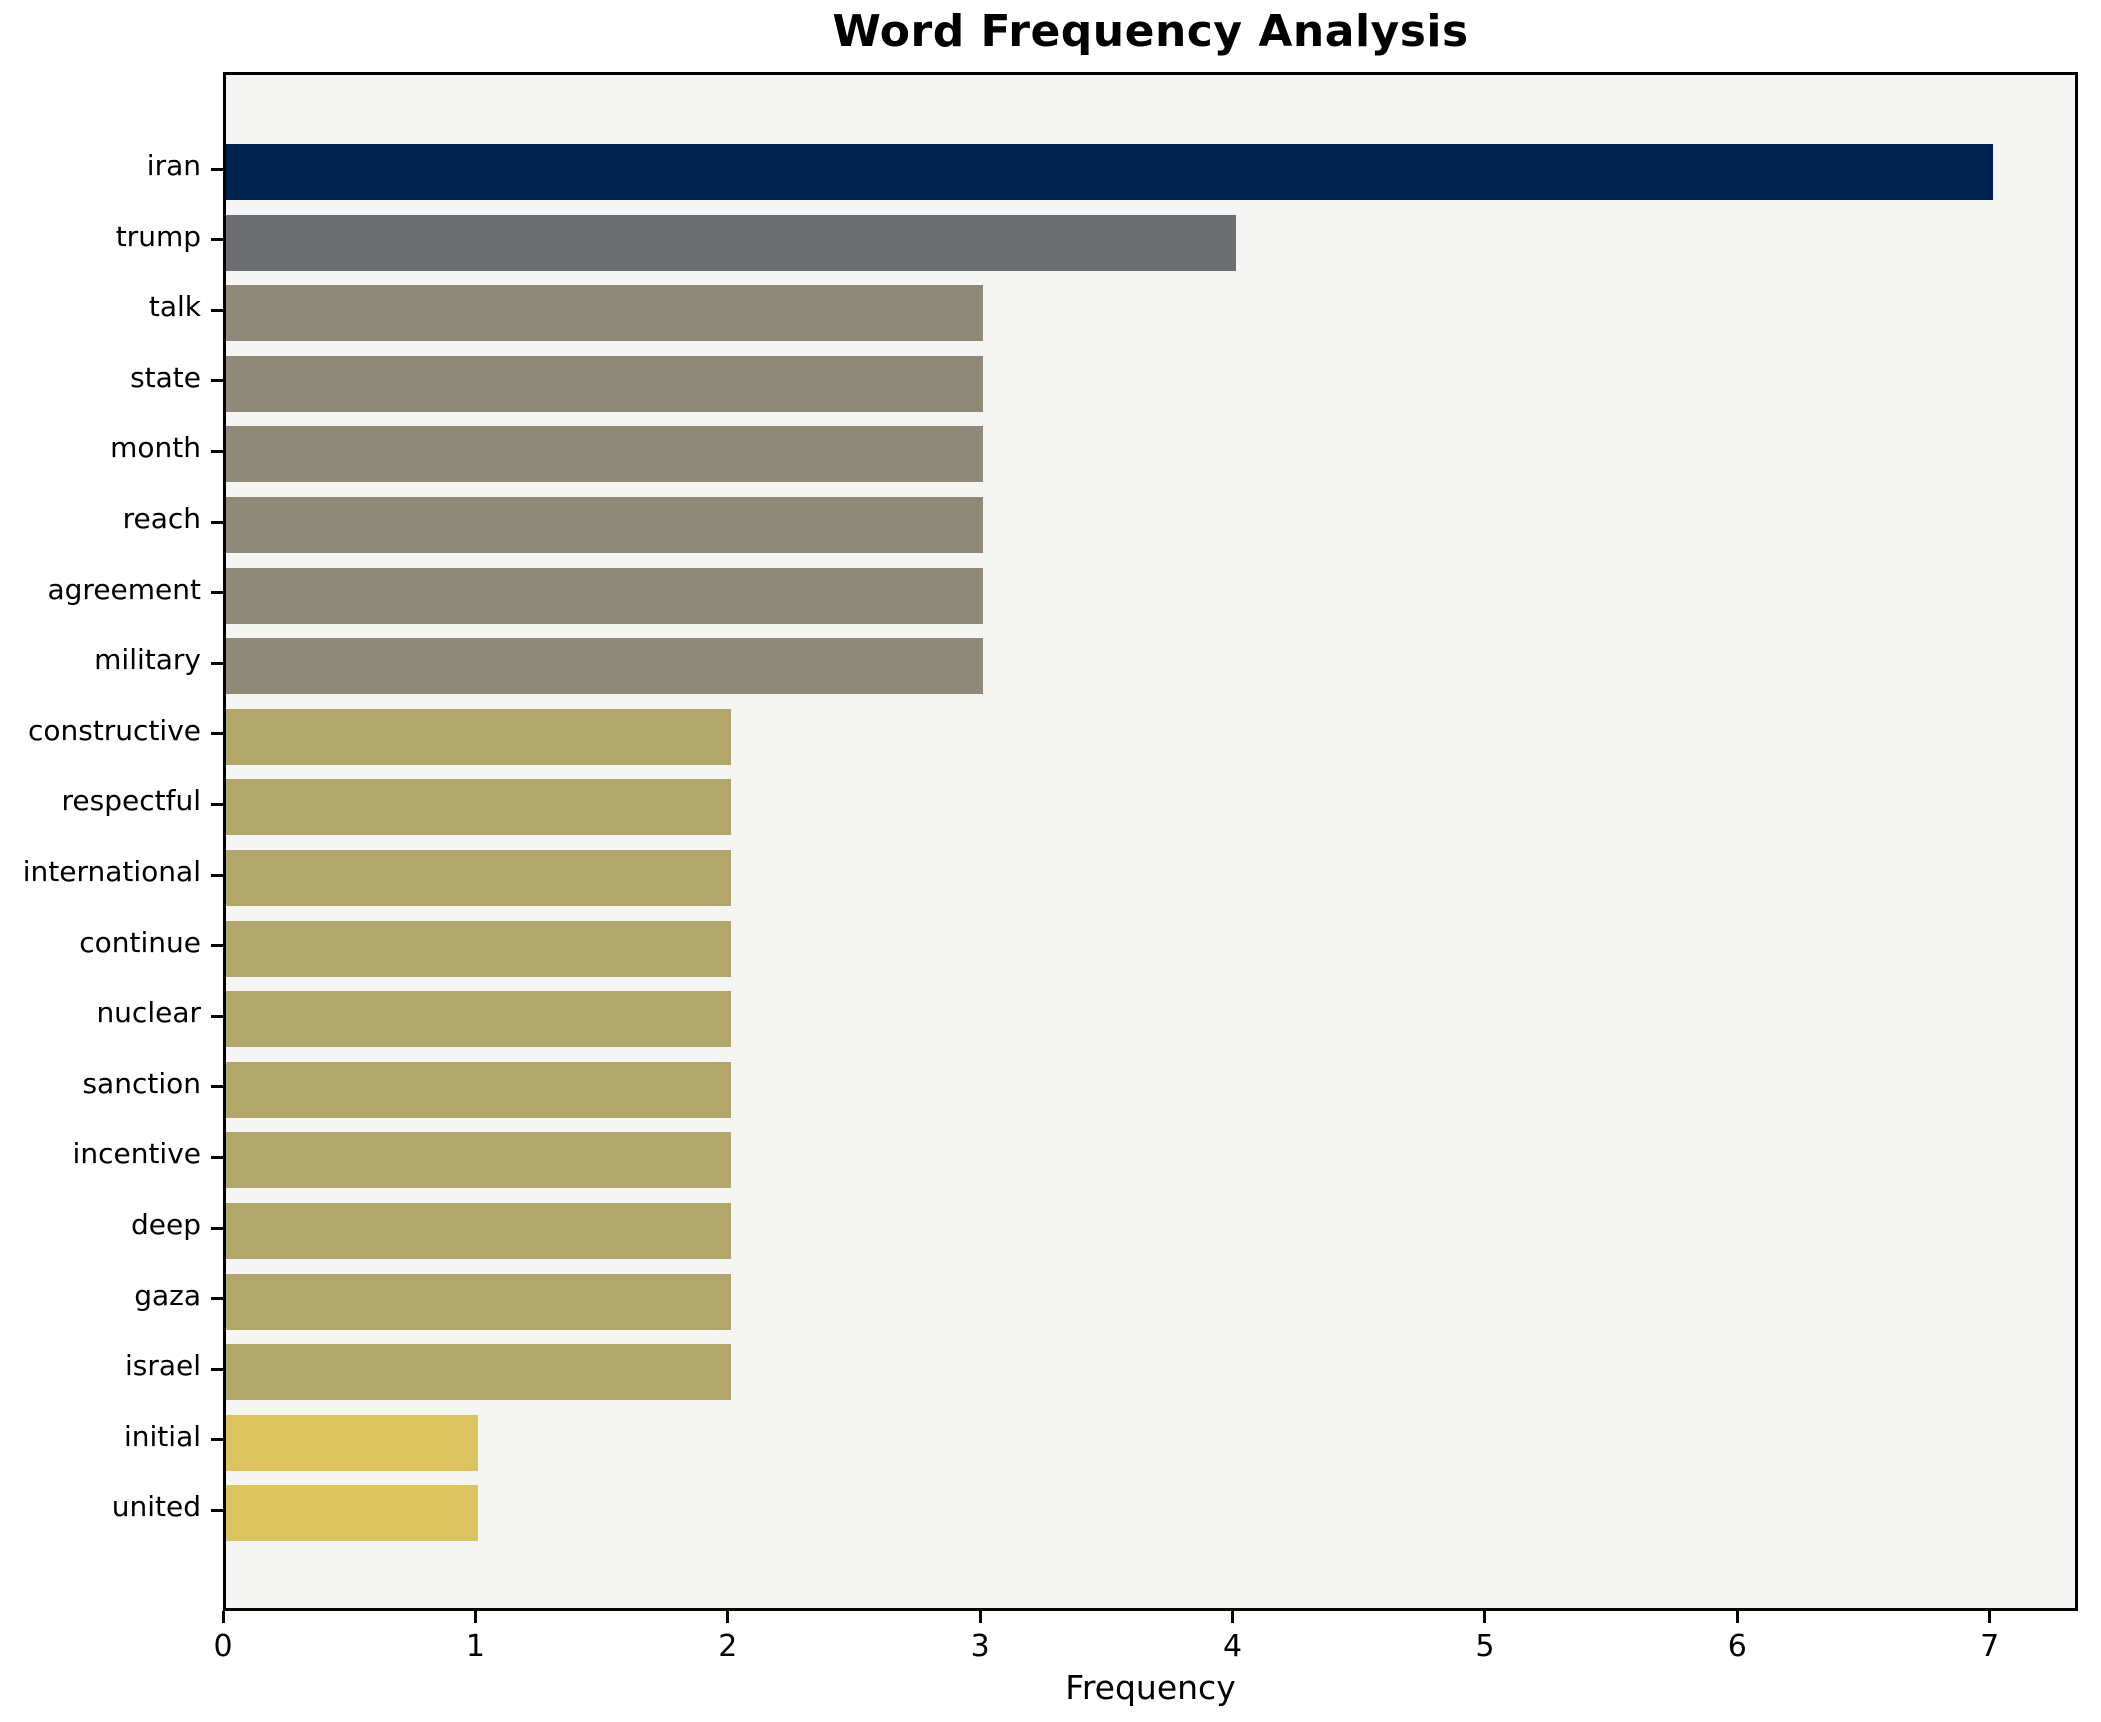 This screenshot has height=1722, width=2101. I want to click on y-tick-label-month: month, so click(155, 448).